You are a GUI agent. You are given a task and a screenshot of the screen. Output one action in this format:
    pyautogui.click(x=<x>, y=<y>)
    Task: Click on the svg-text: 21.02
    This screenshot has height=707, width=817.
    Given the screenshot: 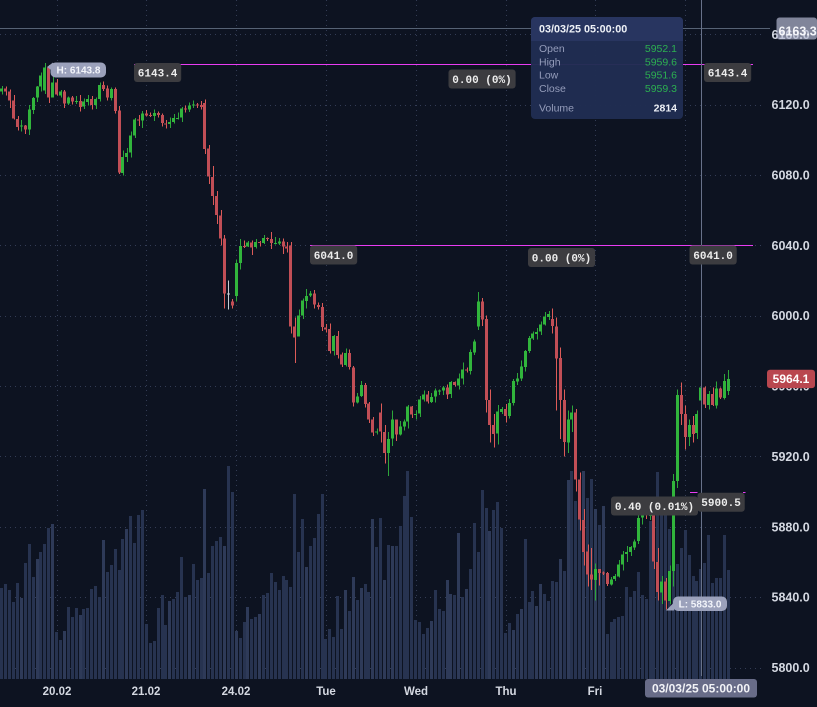 What is the action you would take?
    pyautogui.click(x=146, y=692)
    